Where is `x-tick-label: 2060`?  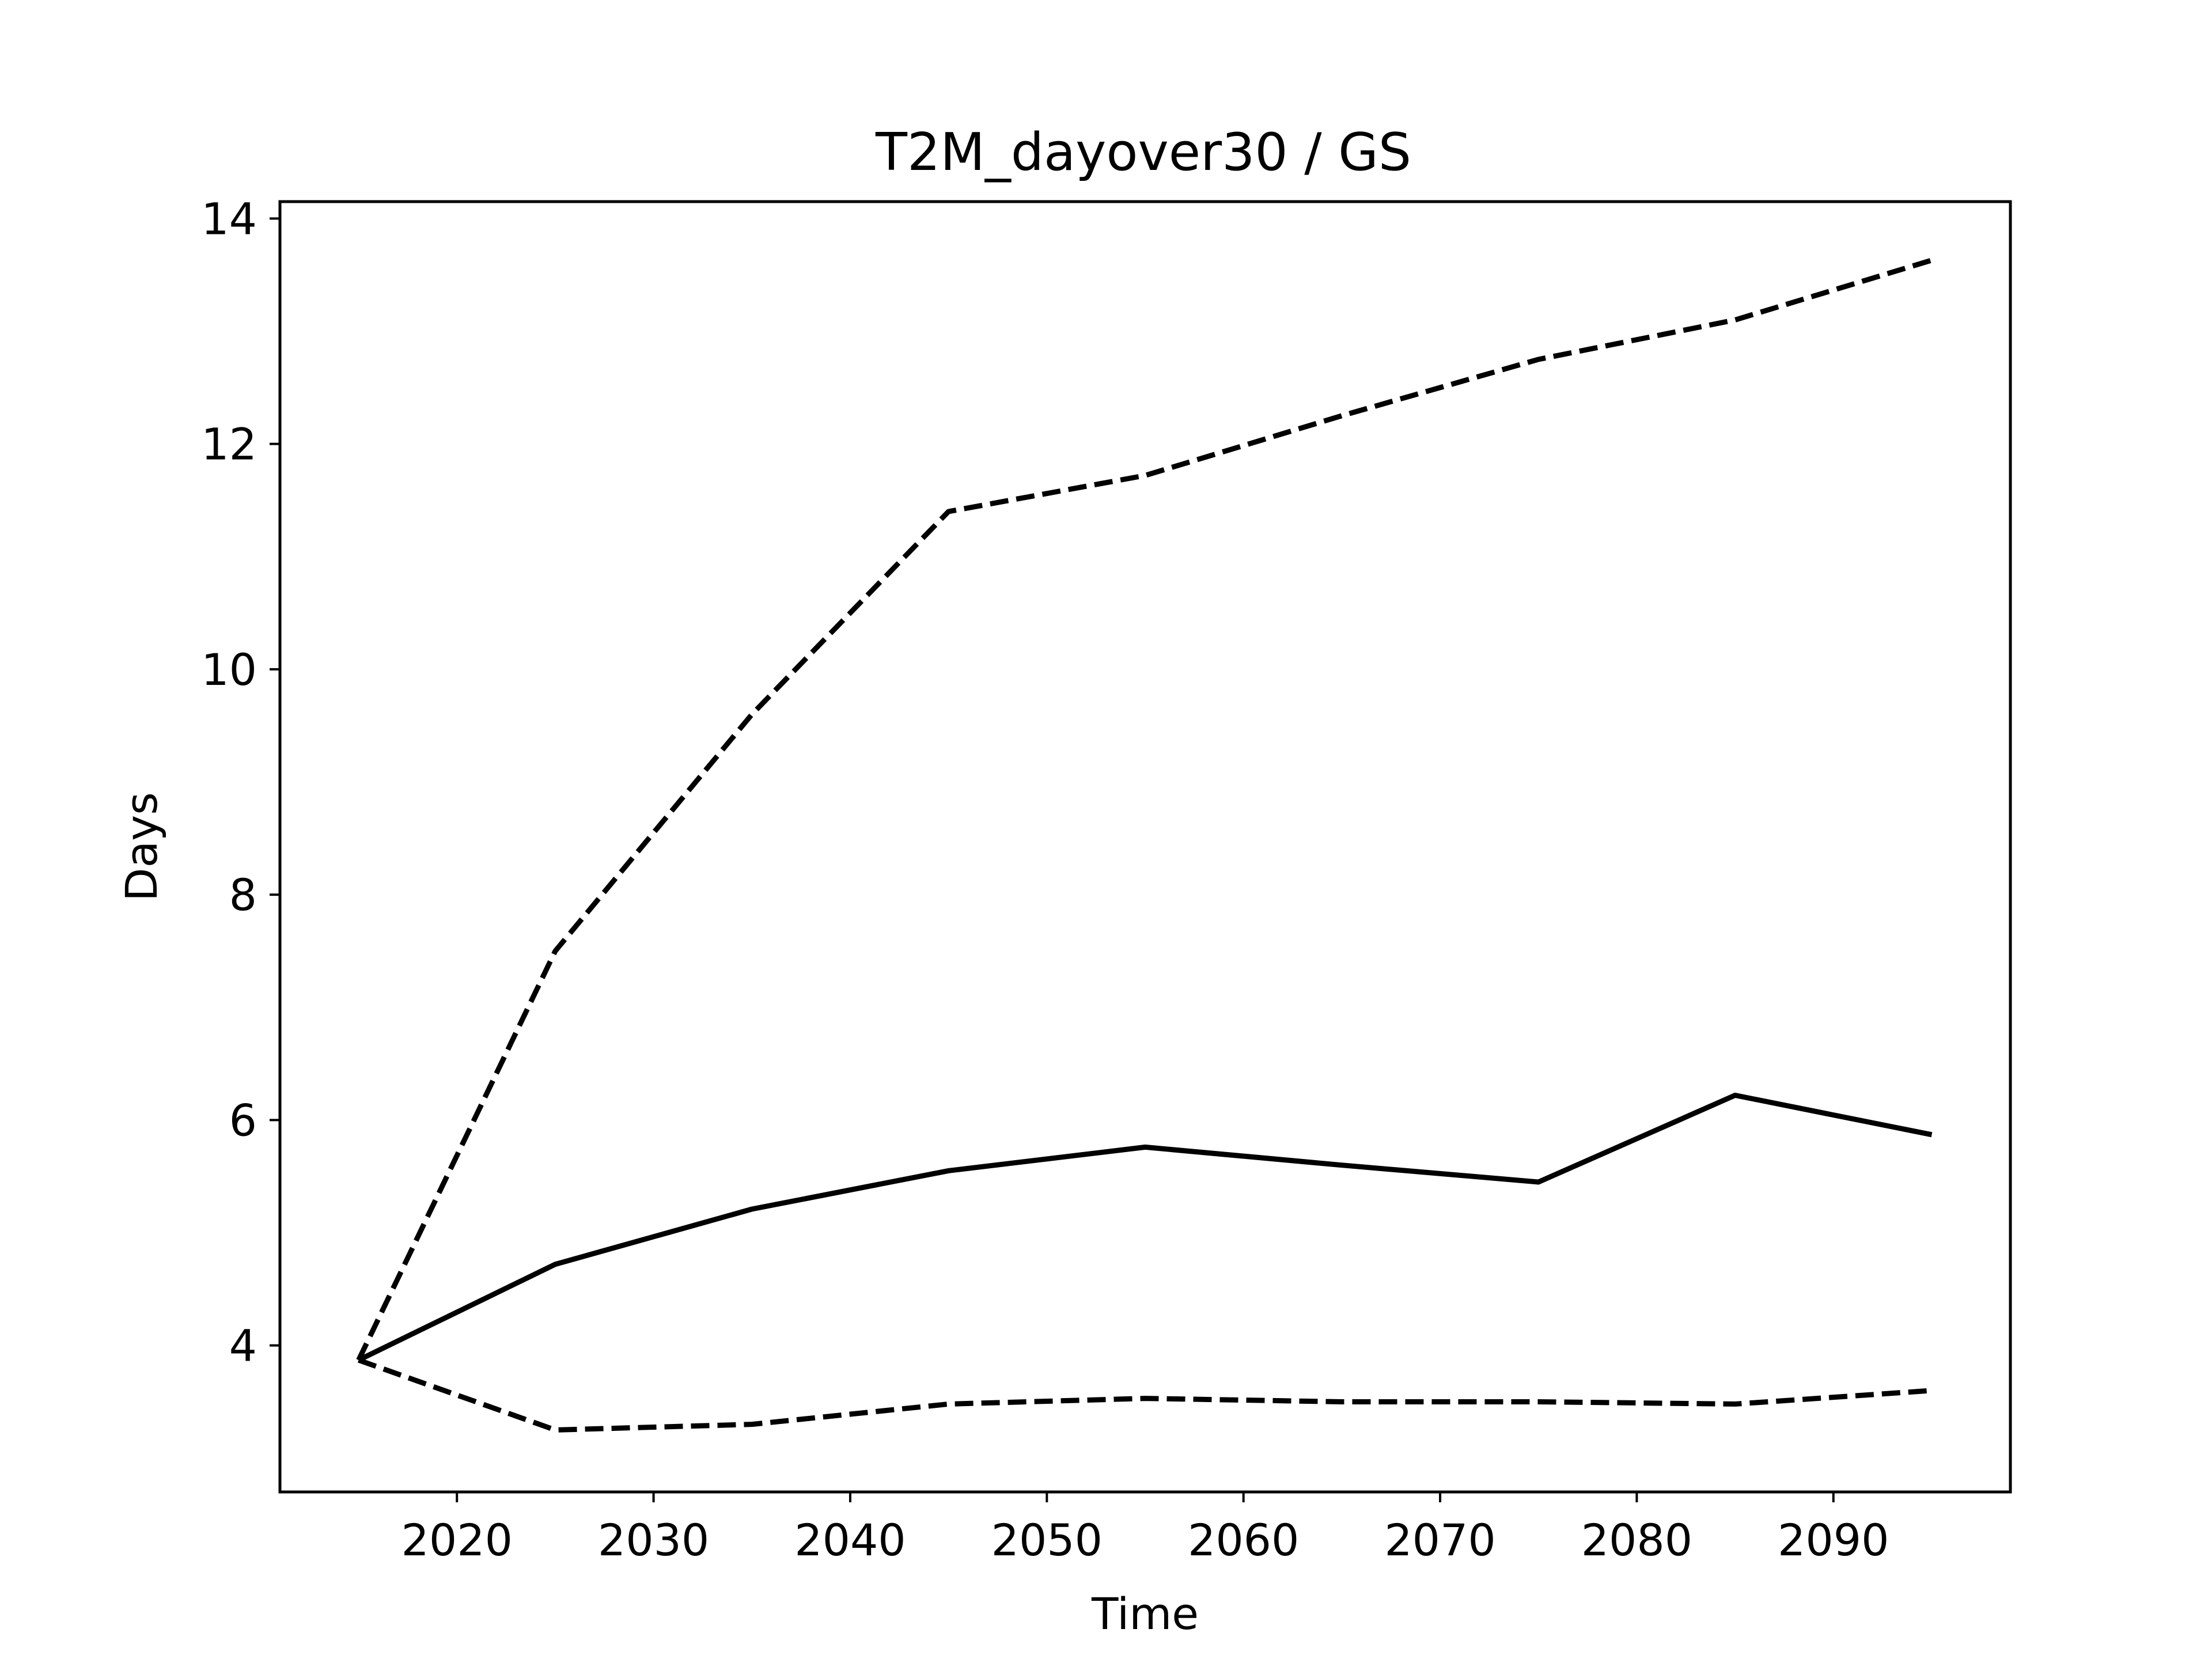 x-tick-label: 2060 is located at coordinates (1243, 1540).